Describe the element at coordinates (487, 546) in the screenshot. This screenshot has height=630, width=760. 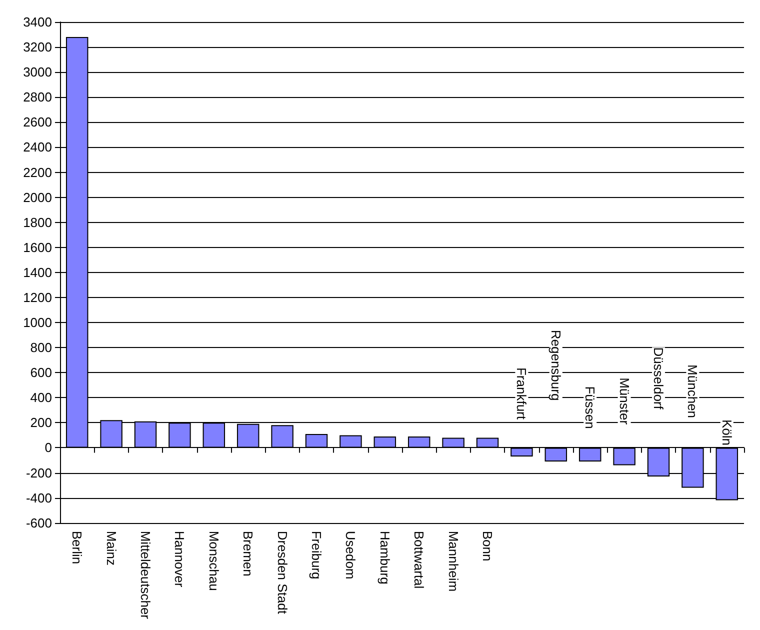
I see `x-tick-label: Bonn` at that location.